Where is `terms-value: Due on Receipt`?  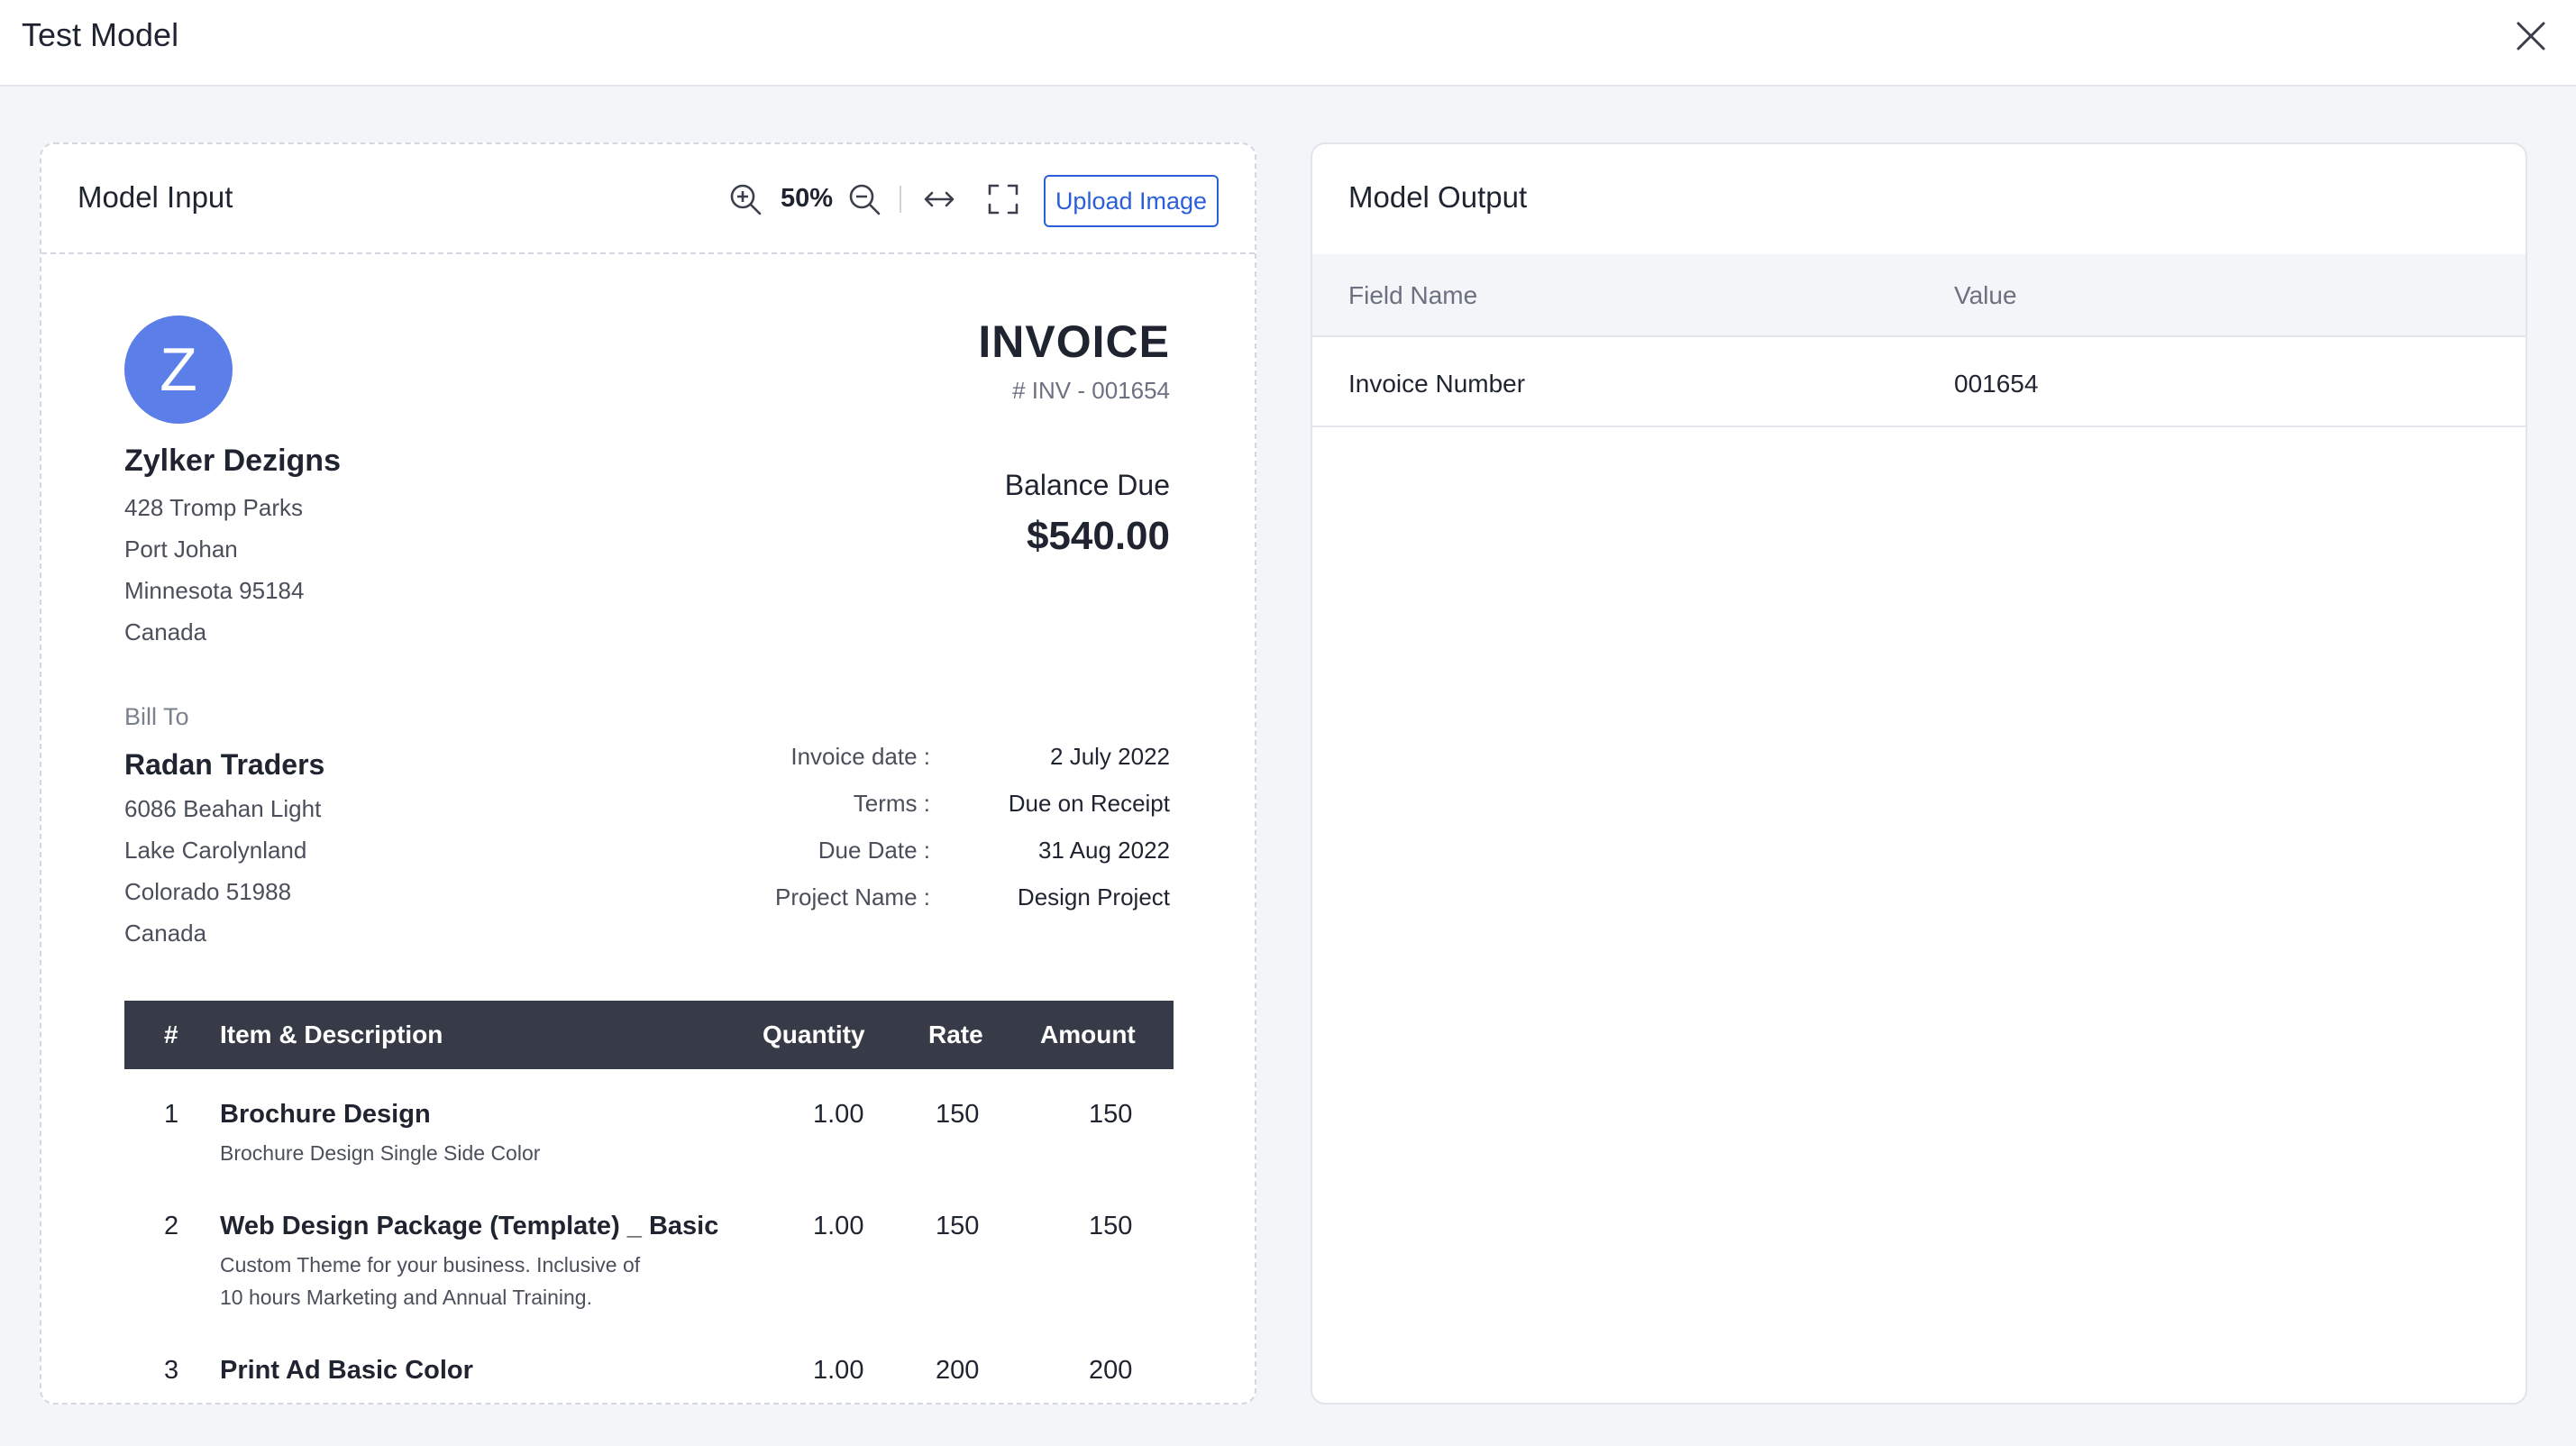 terms-value: Due on Receipt is located at coordinates (1089, 803).